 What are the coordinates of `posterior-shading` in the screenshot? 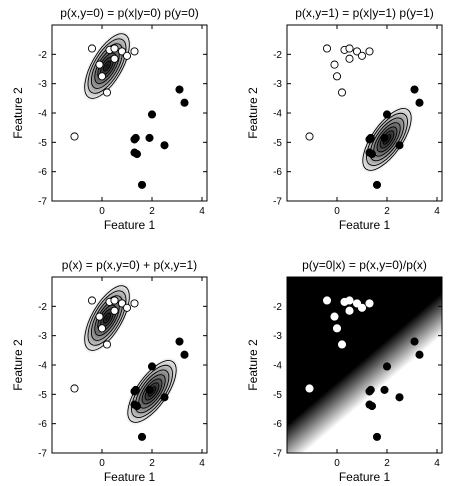 It's located at (364, 365).